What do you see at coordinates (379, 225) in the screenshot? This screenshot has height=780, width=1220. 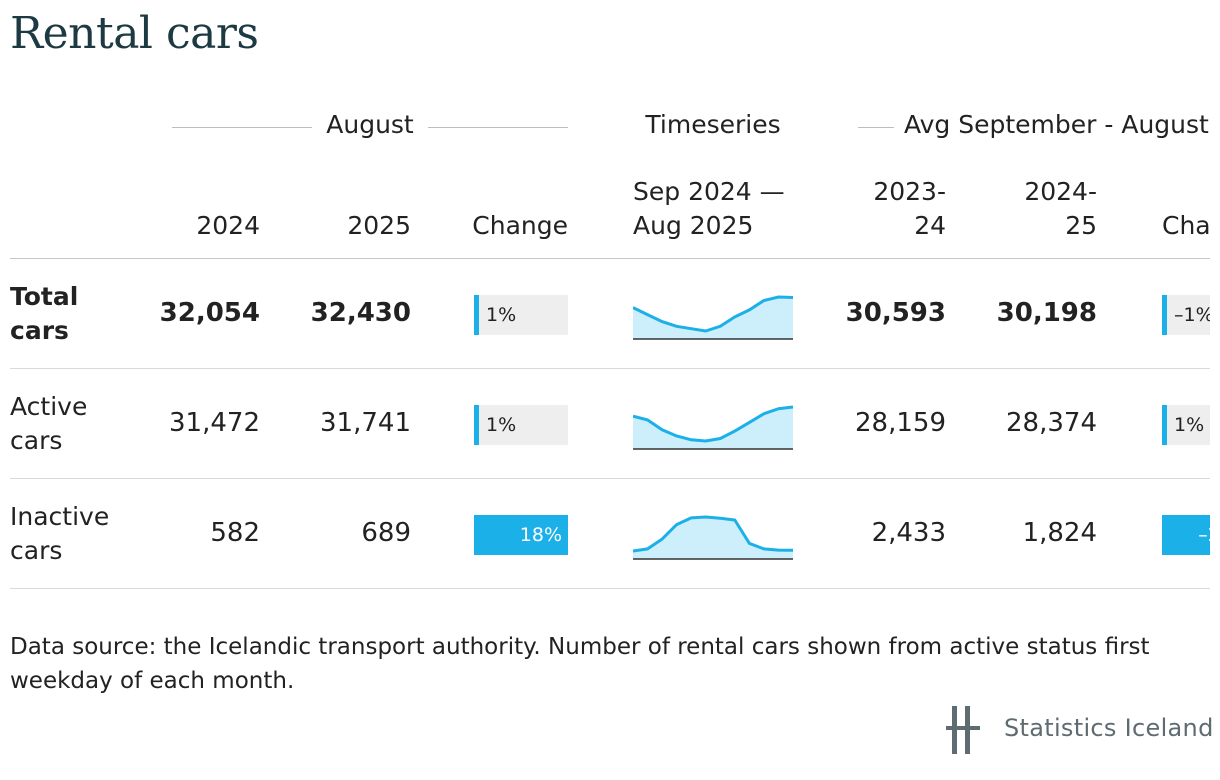 I see `col-header-2025: 2025` at bounding box center [379, 225].